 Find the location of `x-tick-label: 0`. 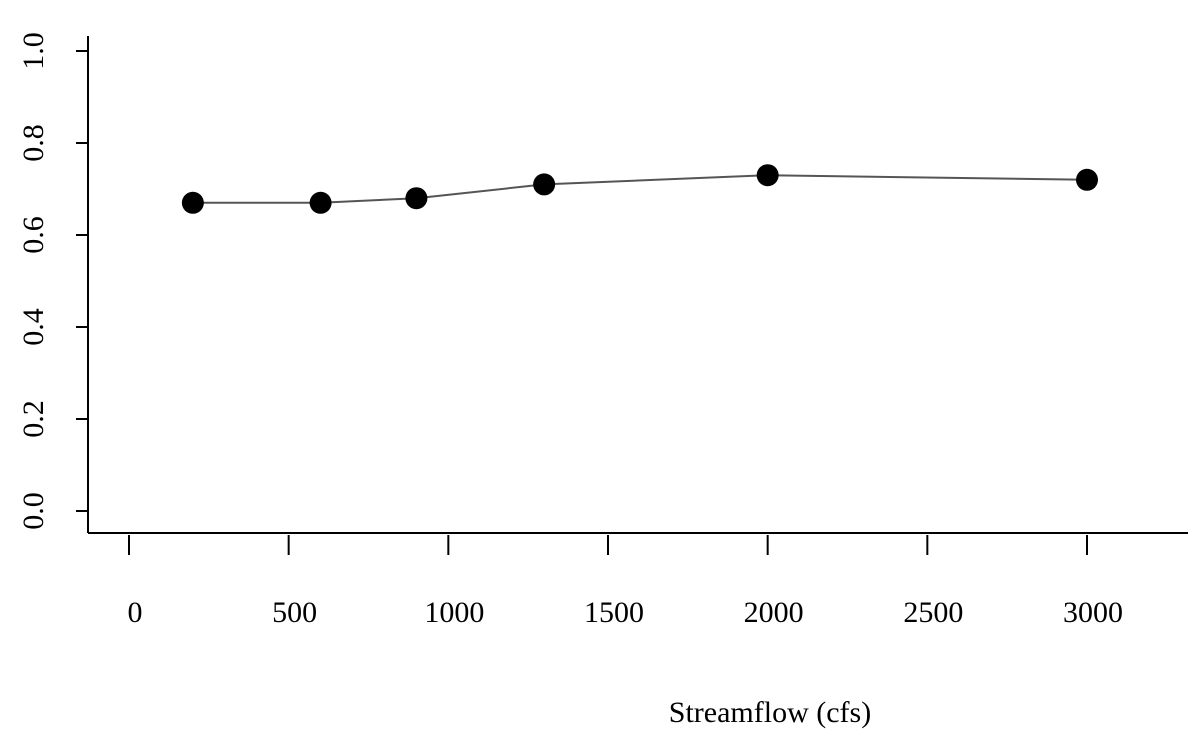

x-tick-label: 0 is located at coordinates (135, 612).